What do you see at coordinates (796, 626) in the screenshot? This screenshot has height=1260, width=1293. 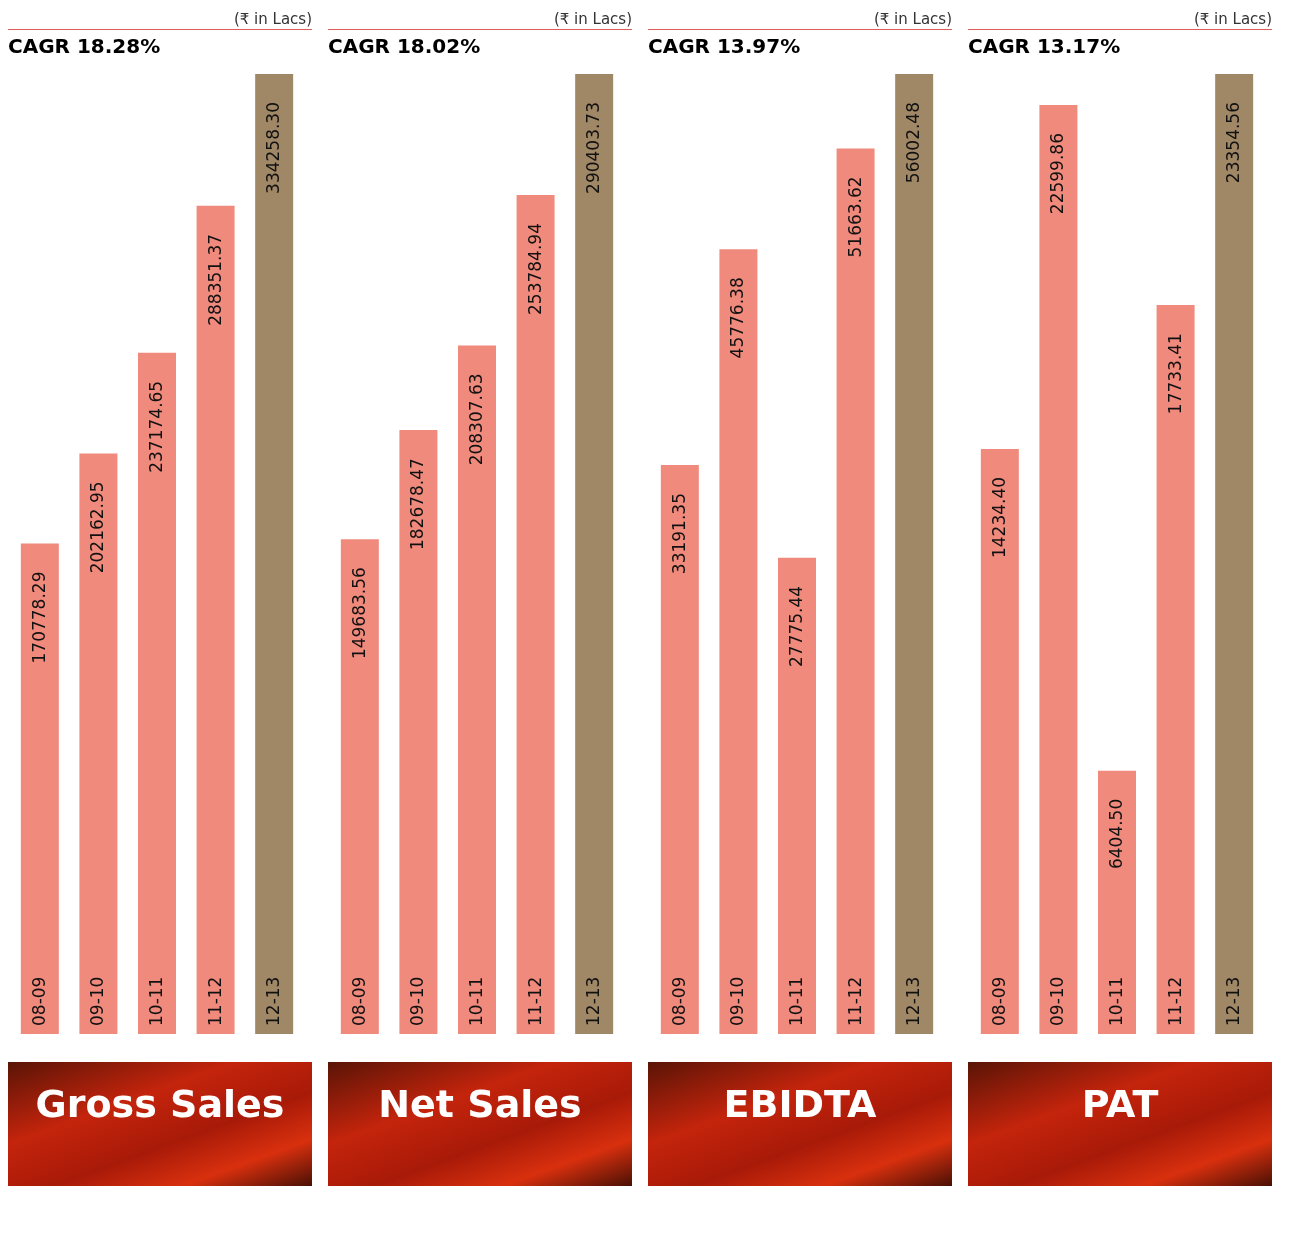 I see `data-label: 27775.44` at bounding box center [796, 626].